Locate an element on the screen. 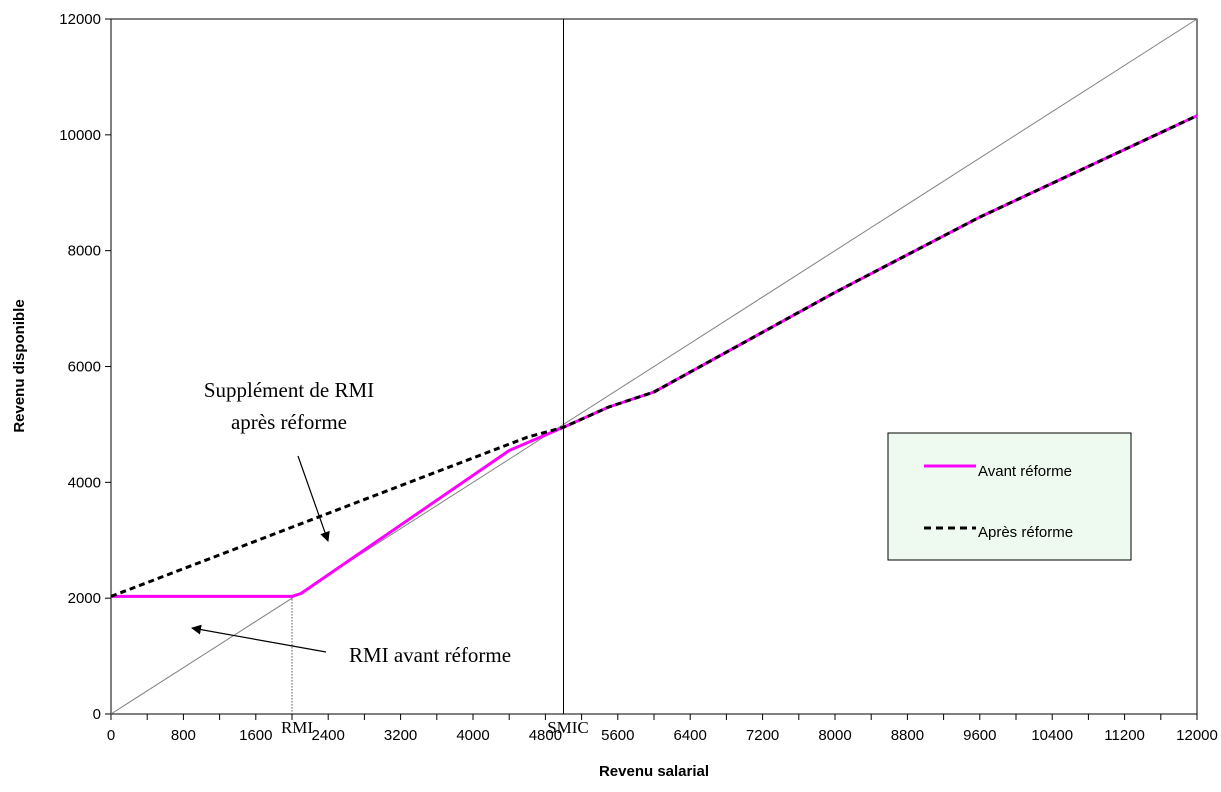 The image size is (1221, 792). smic-axis-label: SMIC is located at coordinates (568, 727).